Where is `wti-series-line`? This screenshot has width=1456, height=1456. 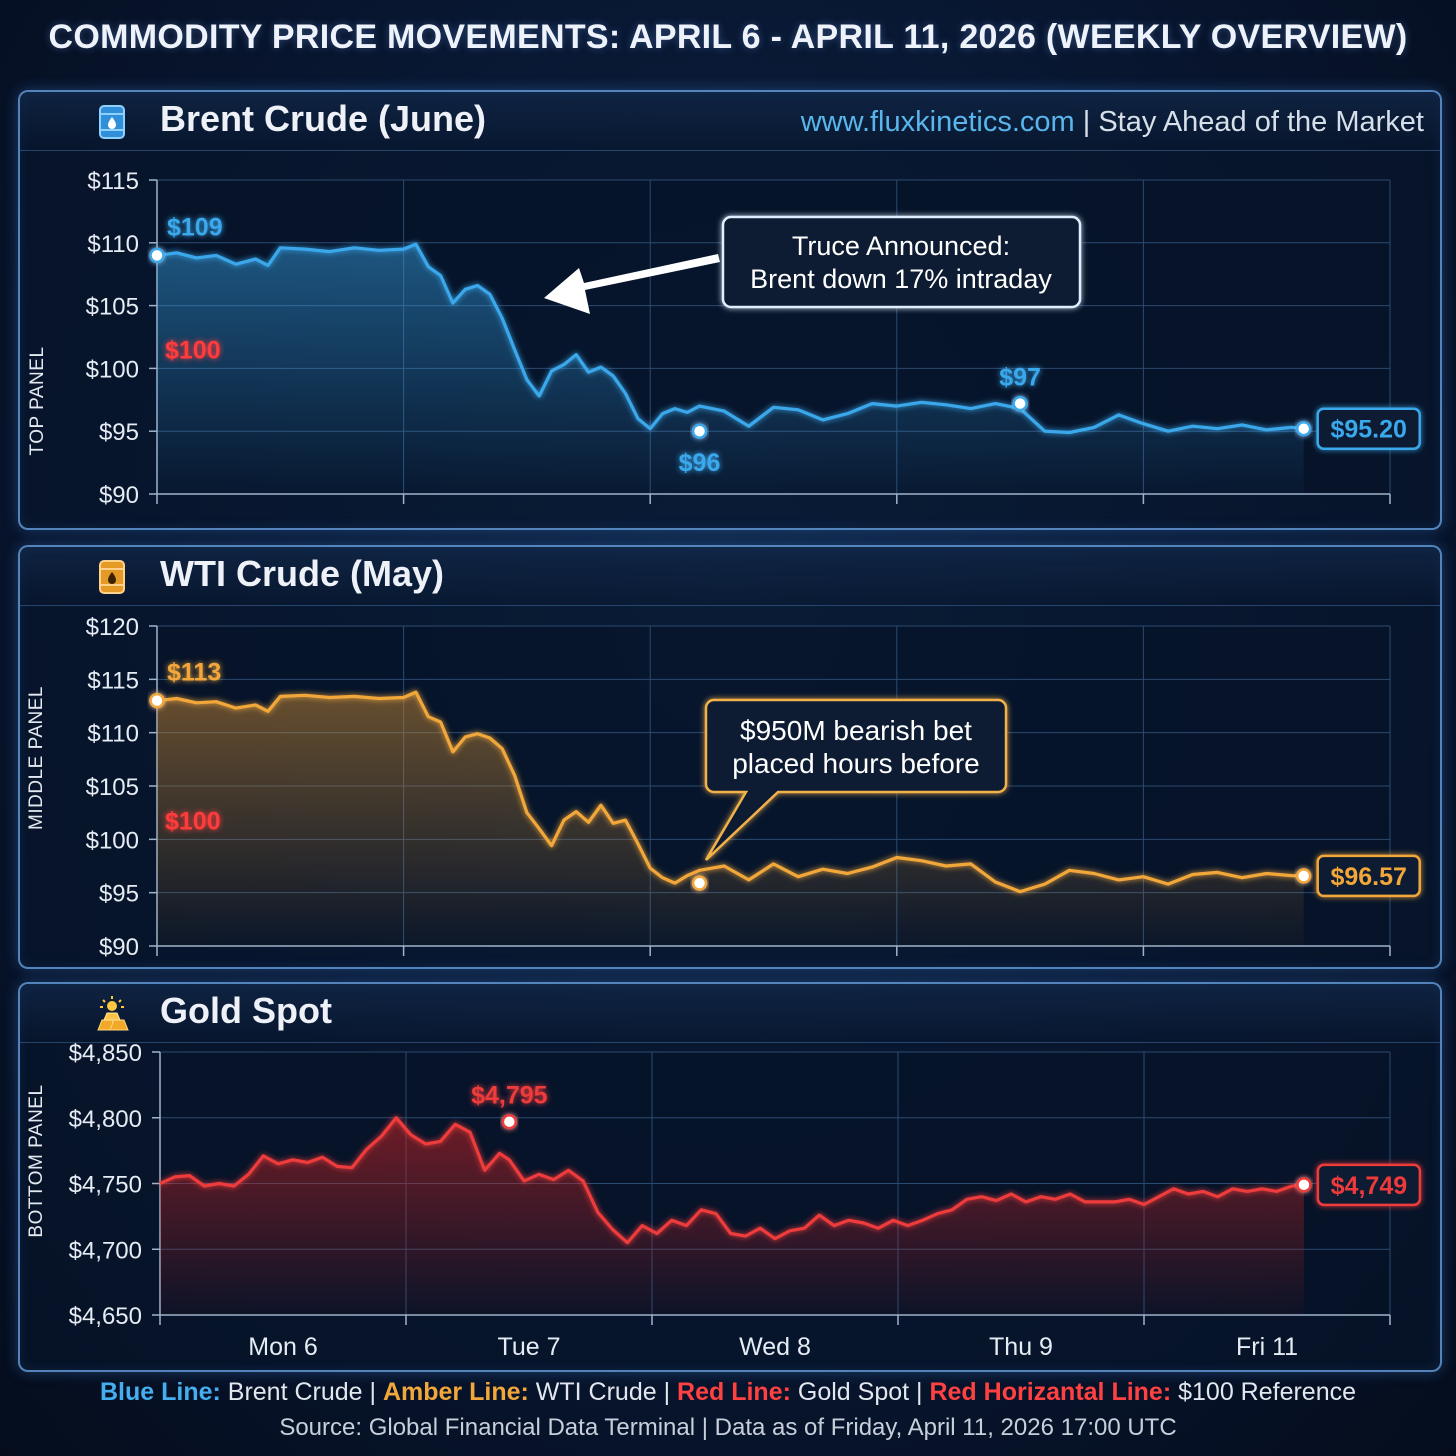 wti-series-line is located at coordinates (730, 792).